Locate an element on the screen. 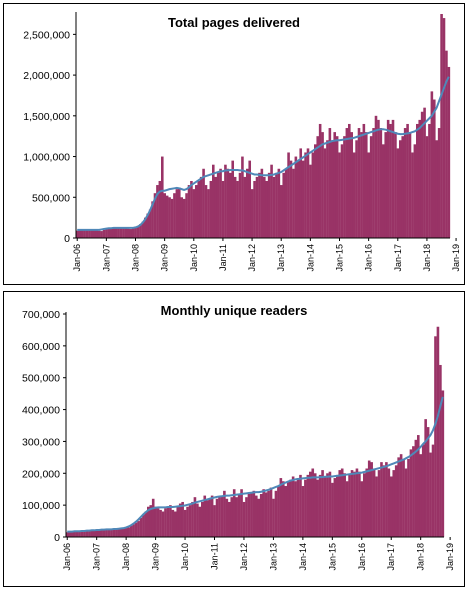 The height and width of the screenshot is (590, 468). x-tick-label: Jan-15 is located at coordinates (332, 557).